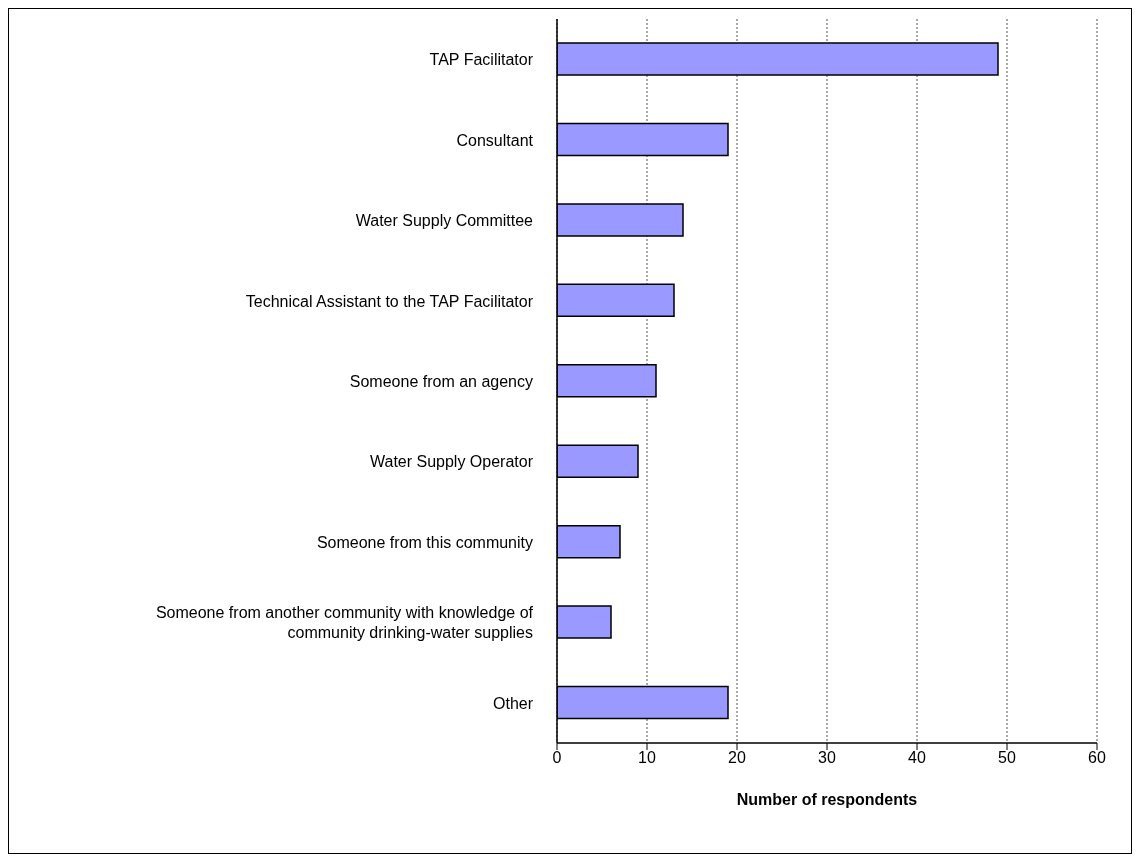  What do you see at coordinates (513, 703) in the screenshot?
I see `y-tick-label: Other` at bounding box center [513, 703].